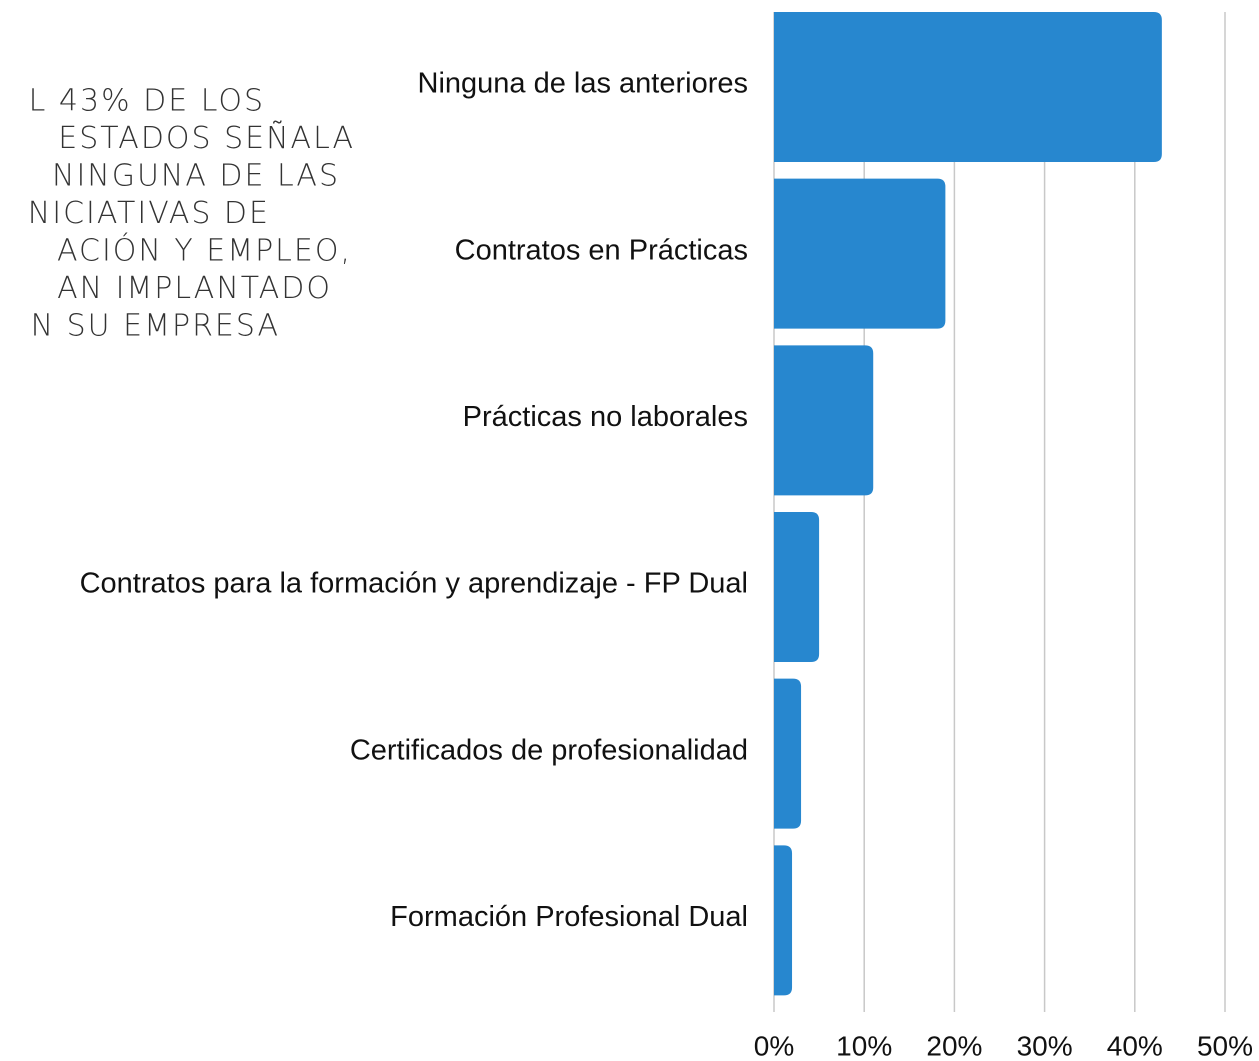 The image size is (1259, 1061). Describe the element at coordinates (605, 417) in the screenshot. I see `y-tick-label: Prácticas no laborales` at that location.